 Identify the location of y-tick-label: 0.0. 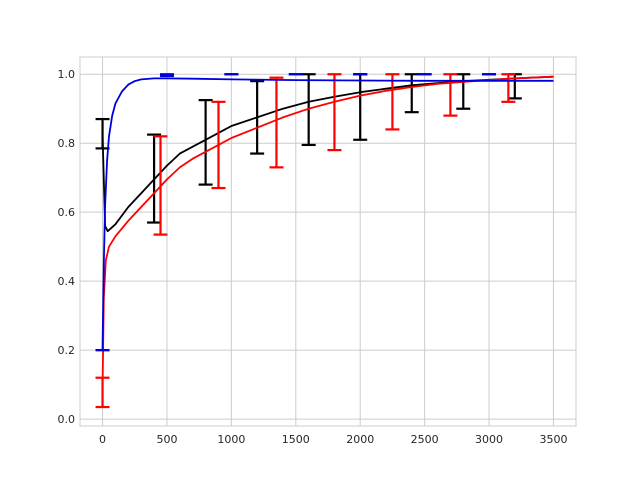
(67, 419).